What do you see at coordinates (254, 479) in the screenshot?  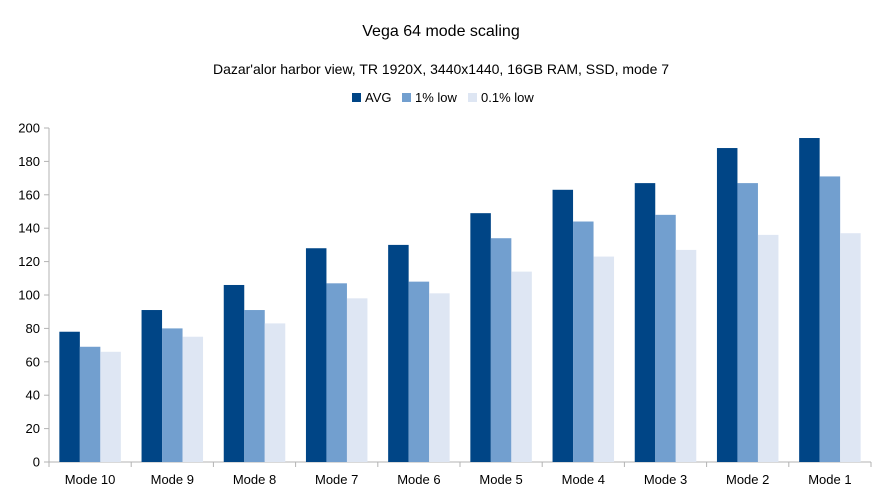 I see `x-tick-label: Mode 8` at bounding box center [254, 479].